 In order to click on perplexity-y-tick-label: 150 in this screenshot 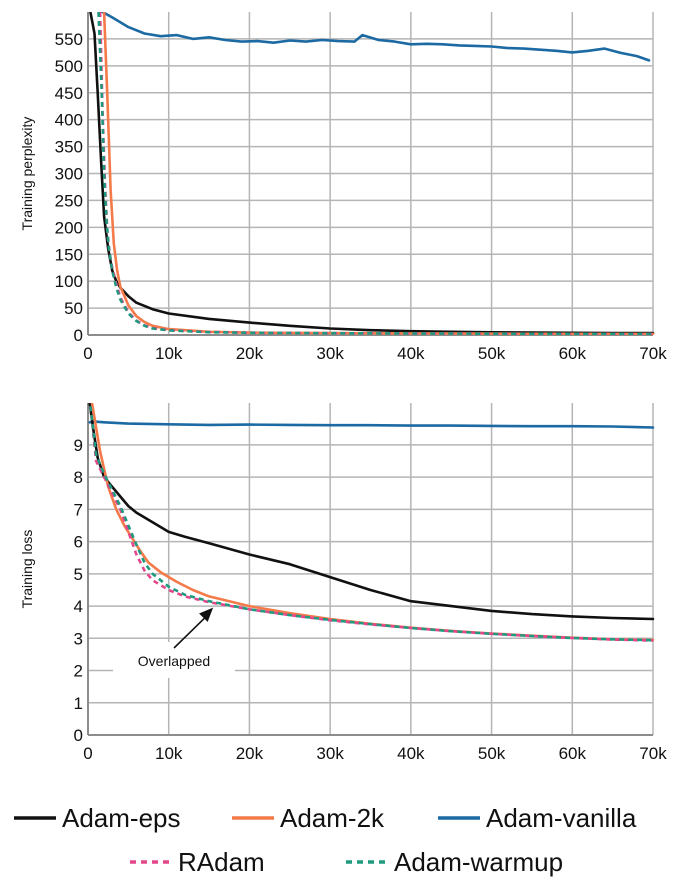, I will do `click(69, 254)`.